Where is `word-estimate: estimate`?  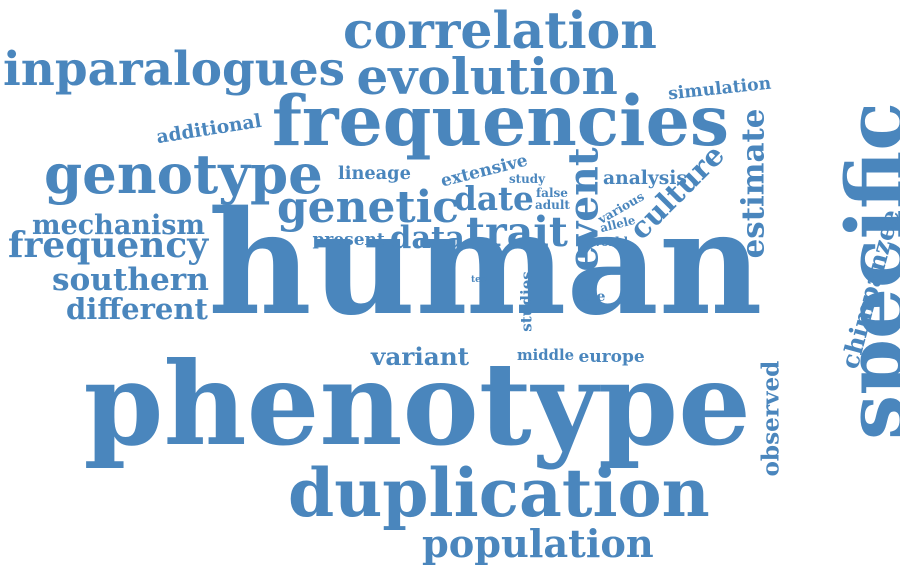 word-estimate: estimate is located at coordinates (752, 183).